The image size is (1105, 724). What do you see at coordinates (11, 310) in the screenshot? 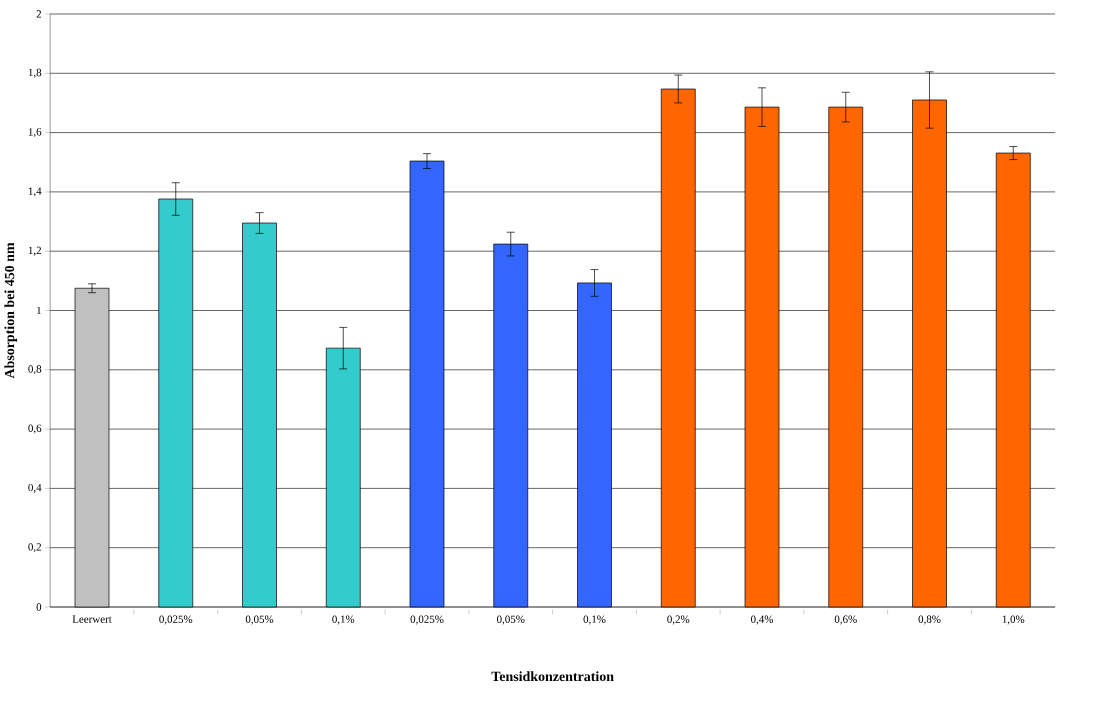
I see `y-axis-title: Absorption bei 450 nm` at bounding box center [11, 310].